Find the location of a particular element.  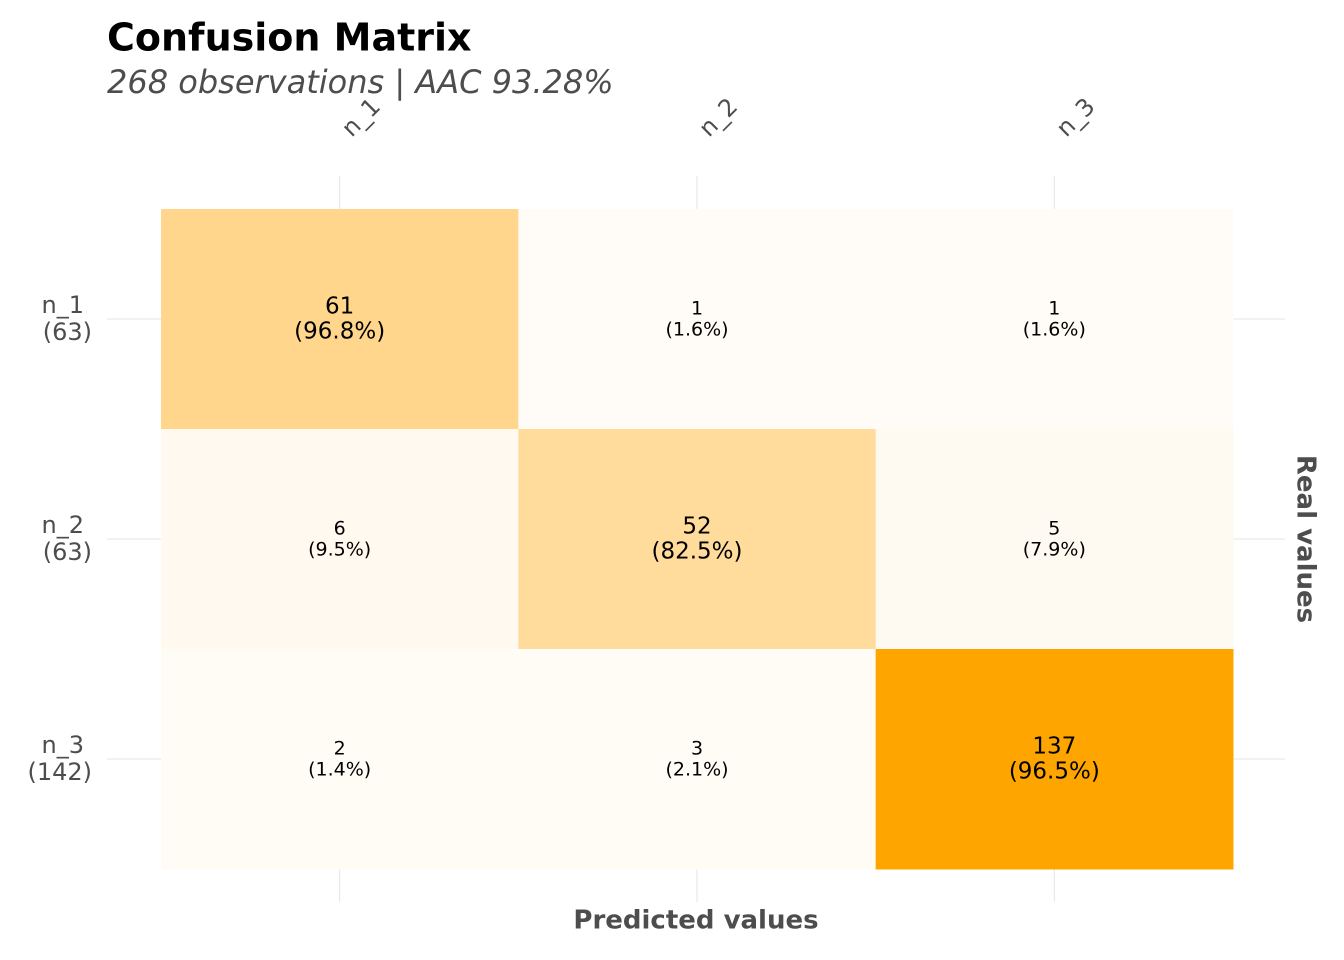

cell-count: 137 is located at coordinates (1054, 747).